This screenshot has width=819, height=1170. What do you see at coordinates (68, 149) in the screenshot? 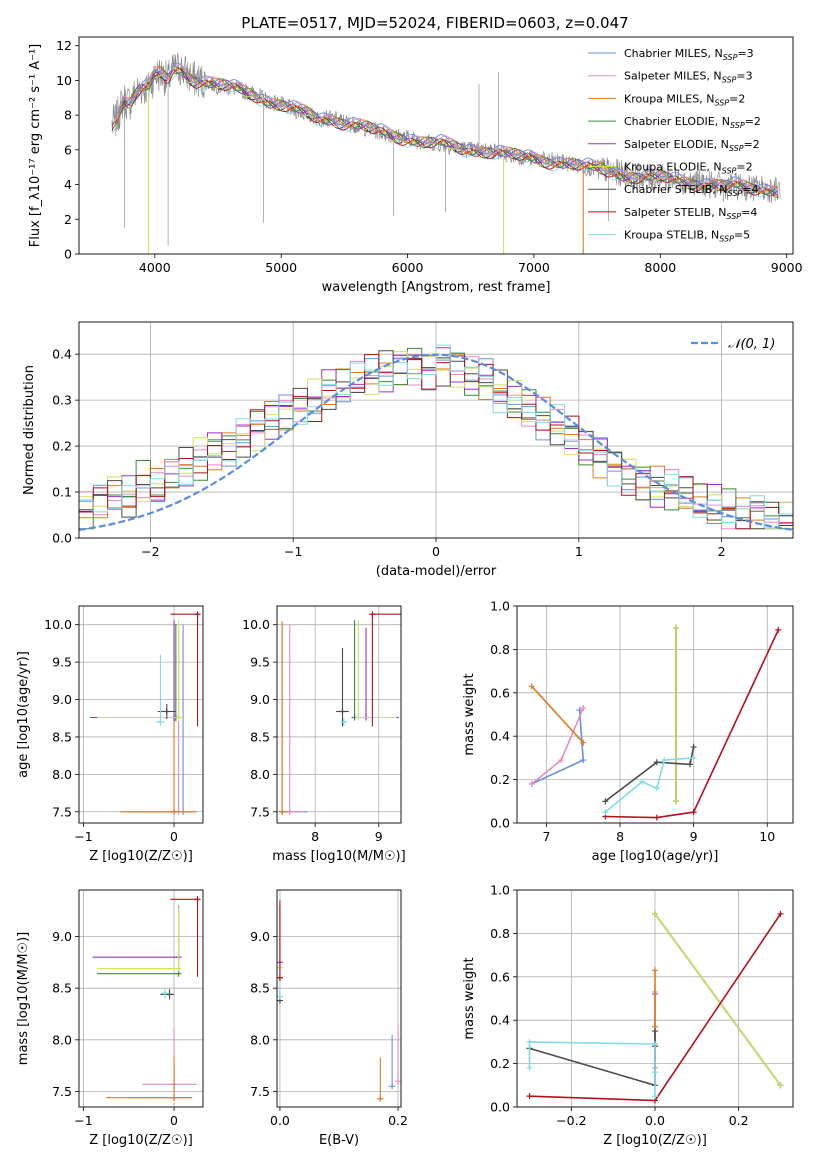
I see `y-tick-label: 6` at bounding box center [68, 149].